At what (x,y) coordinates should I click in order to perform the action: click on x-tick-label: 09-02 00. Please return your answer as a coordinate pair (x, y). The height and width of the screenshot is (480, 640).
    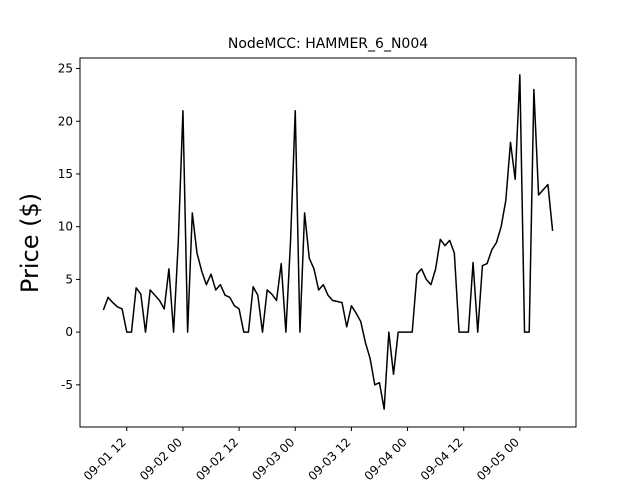
    Looking at the image, I should click on (161, 457).